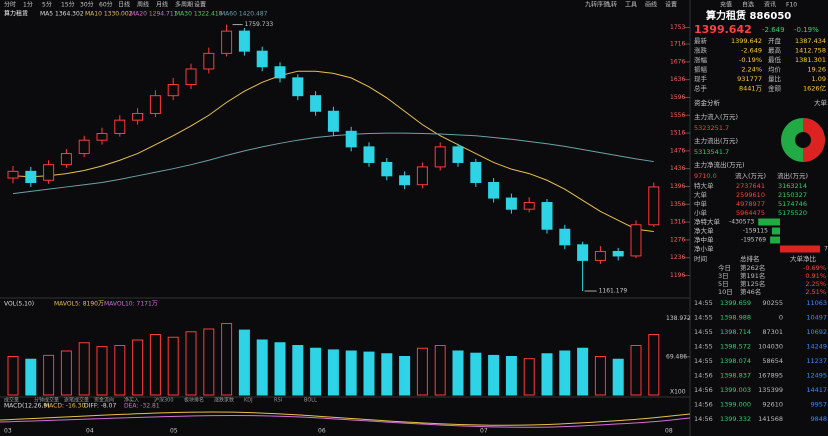  I want to click on flow-label: 主力流入(万元), so click(716, 116).